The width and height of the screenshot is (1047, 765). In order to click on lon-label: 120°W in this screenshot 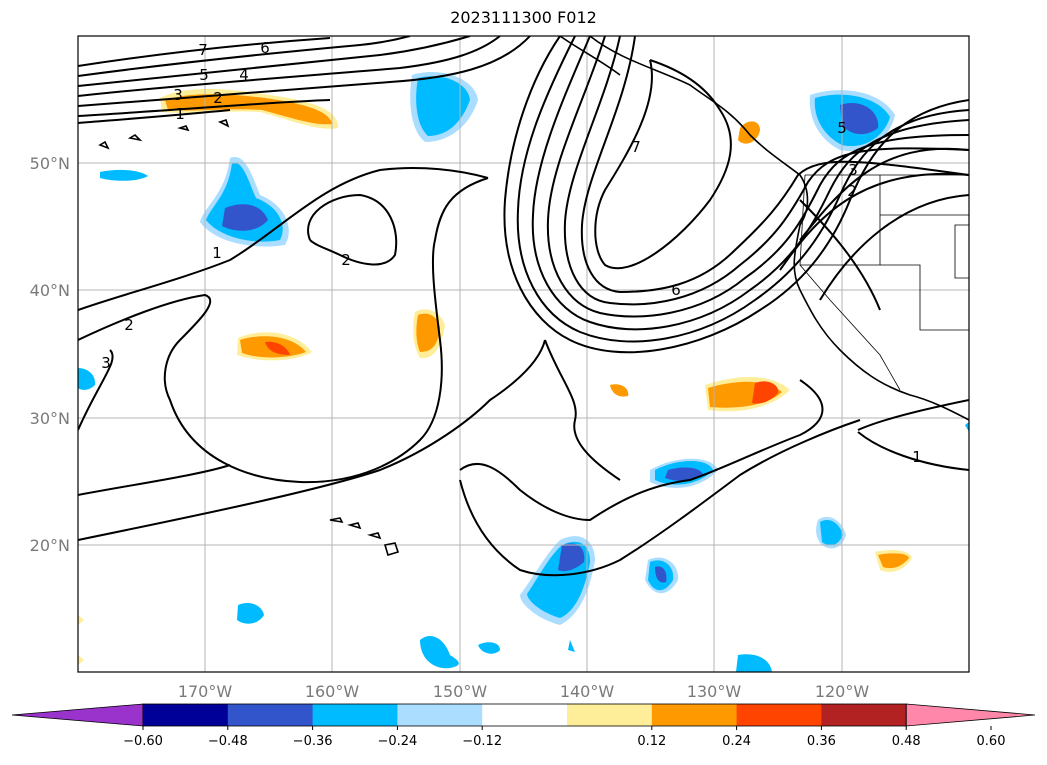, I will do `click(842, 691)`.